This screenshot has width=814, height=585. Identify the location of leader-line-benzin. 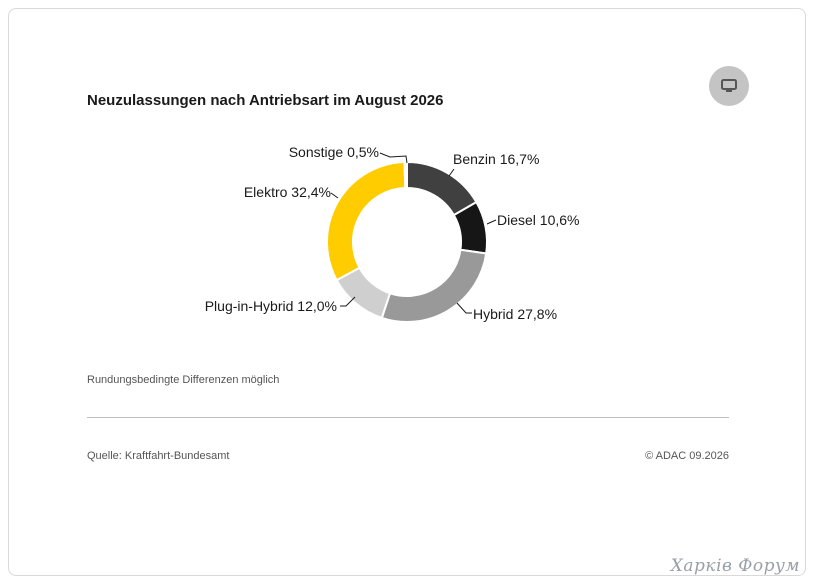
(451, 172).